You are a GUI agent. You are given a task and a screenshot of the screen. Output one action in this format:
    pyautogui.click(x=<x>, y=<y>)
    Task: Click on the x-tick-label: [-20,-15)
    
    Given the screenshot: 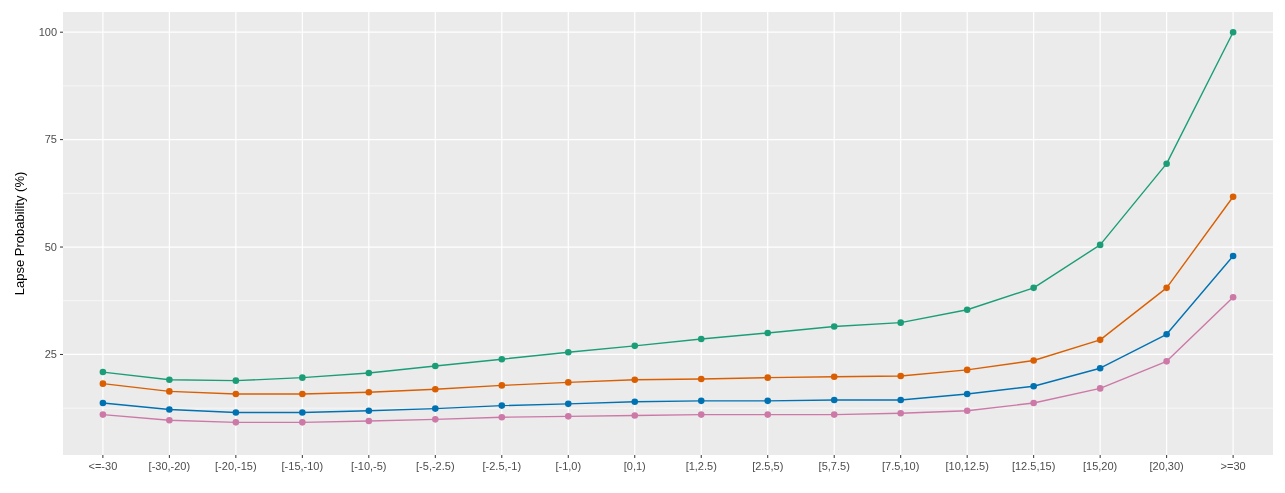 What is the action you would take?
    pyautogui.click(x=236, y=466)
    